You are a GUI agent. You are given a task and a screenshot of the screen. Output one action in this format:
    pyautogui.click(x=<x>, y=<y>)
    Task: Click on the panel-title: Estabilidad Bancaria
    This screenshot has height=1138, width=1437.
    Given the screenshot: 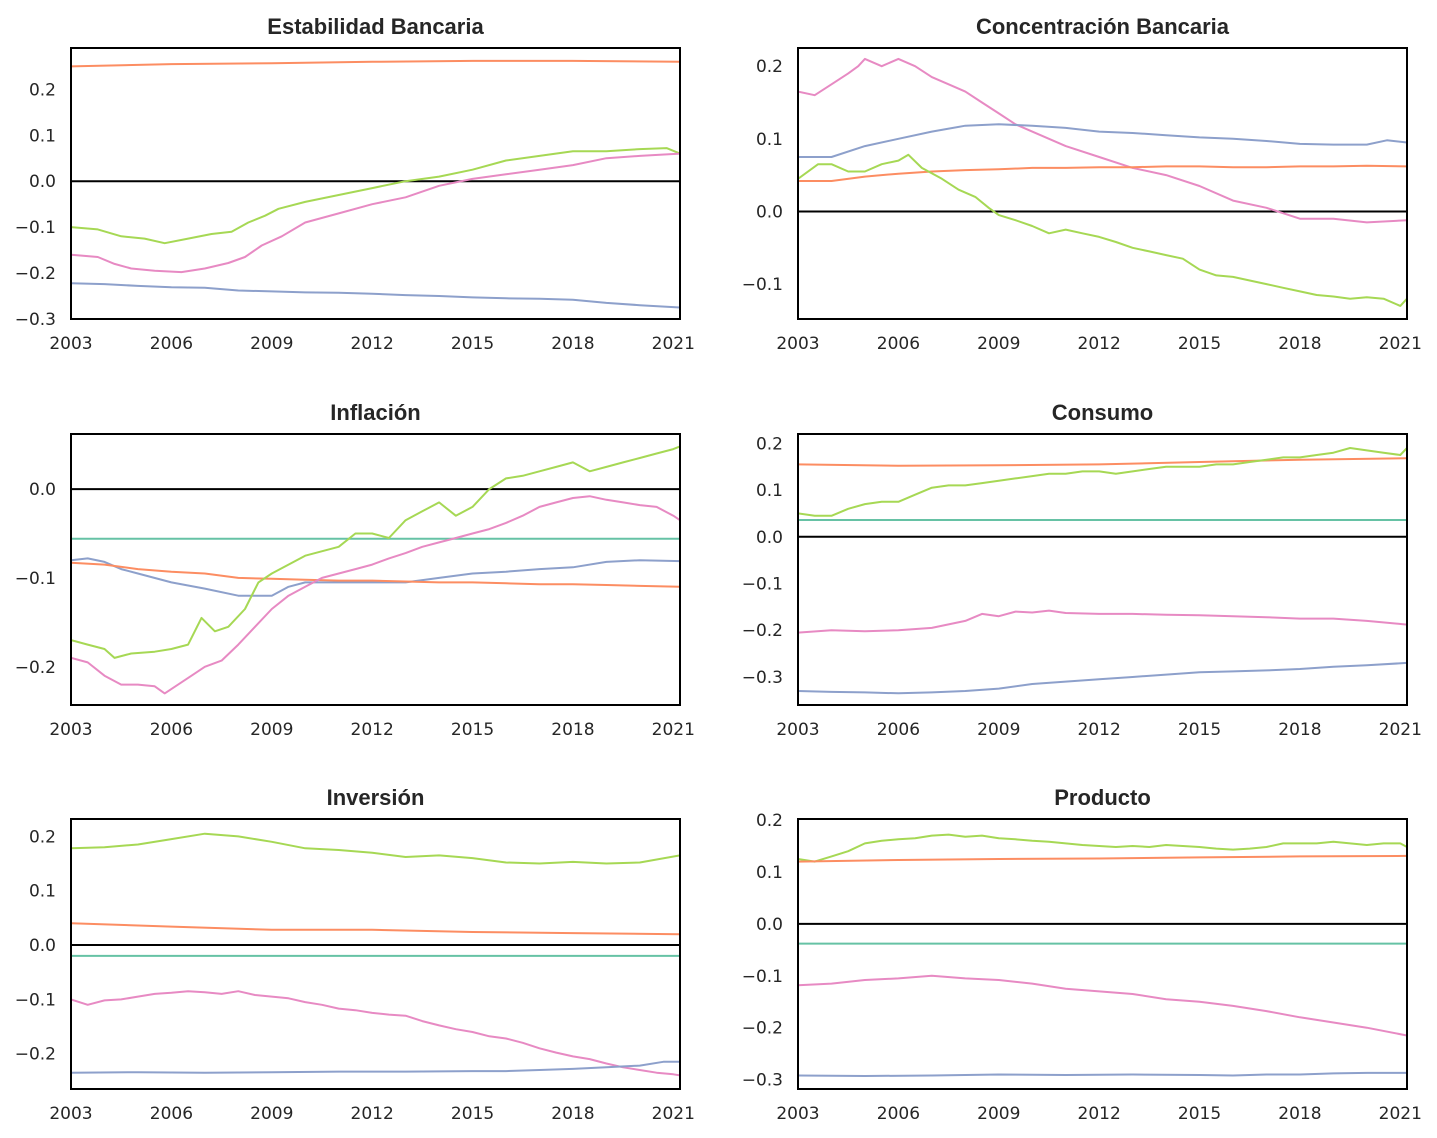 What is the action you would take?
    pyautogui.click(x=375, y=26)
    